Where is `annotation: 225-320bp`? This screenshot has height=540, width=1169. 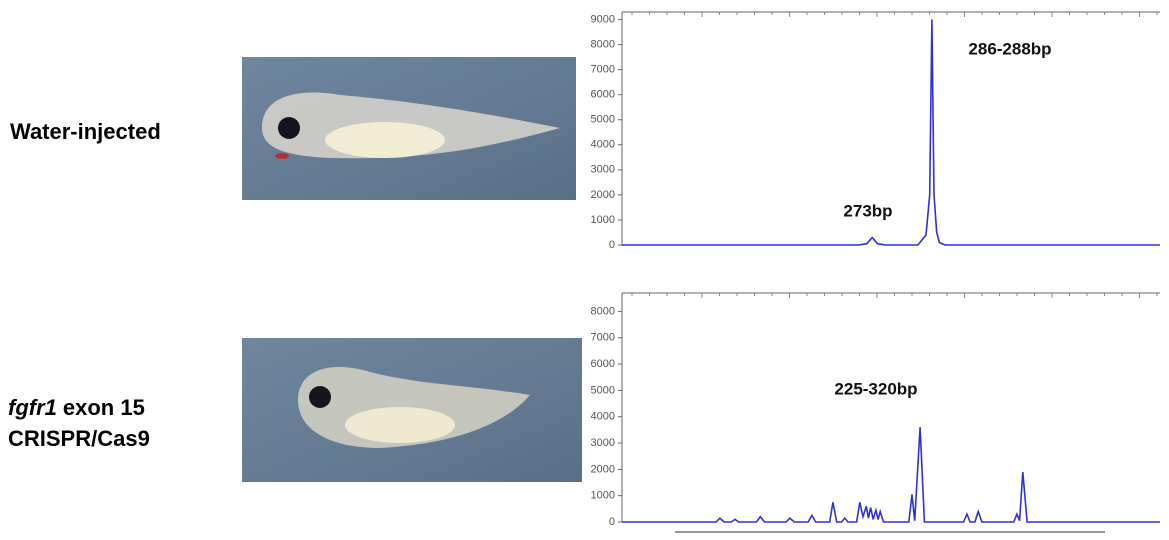
annotation: 225-320bp is located at coordinates (875, 388).